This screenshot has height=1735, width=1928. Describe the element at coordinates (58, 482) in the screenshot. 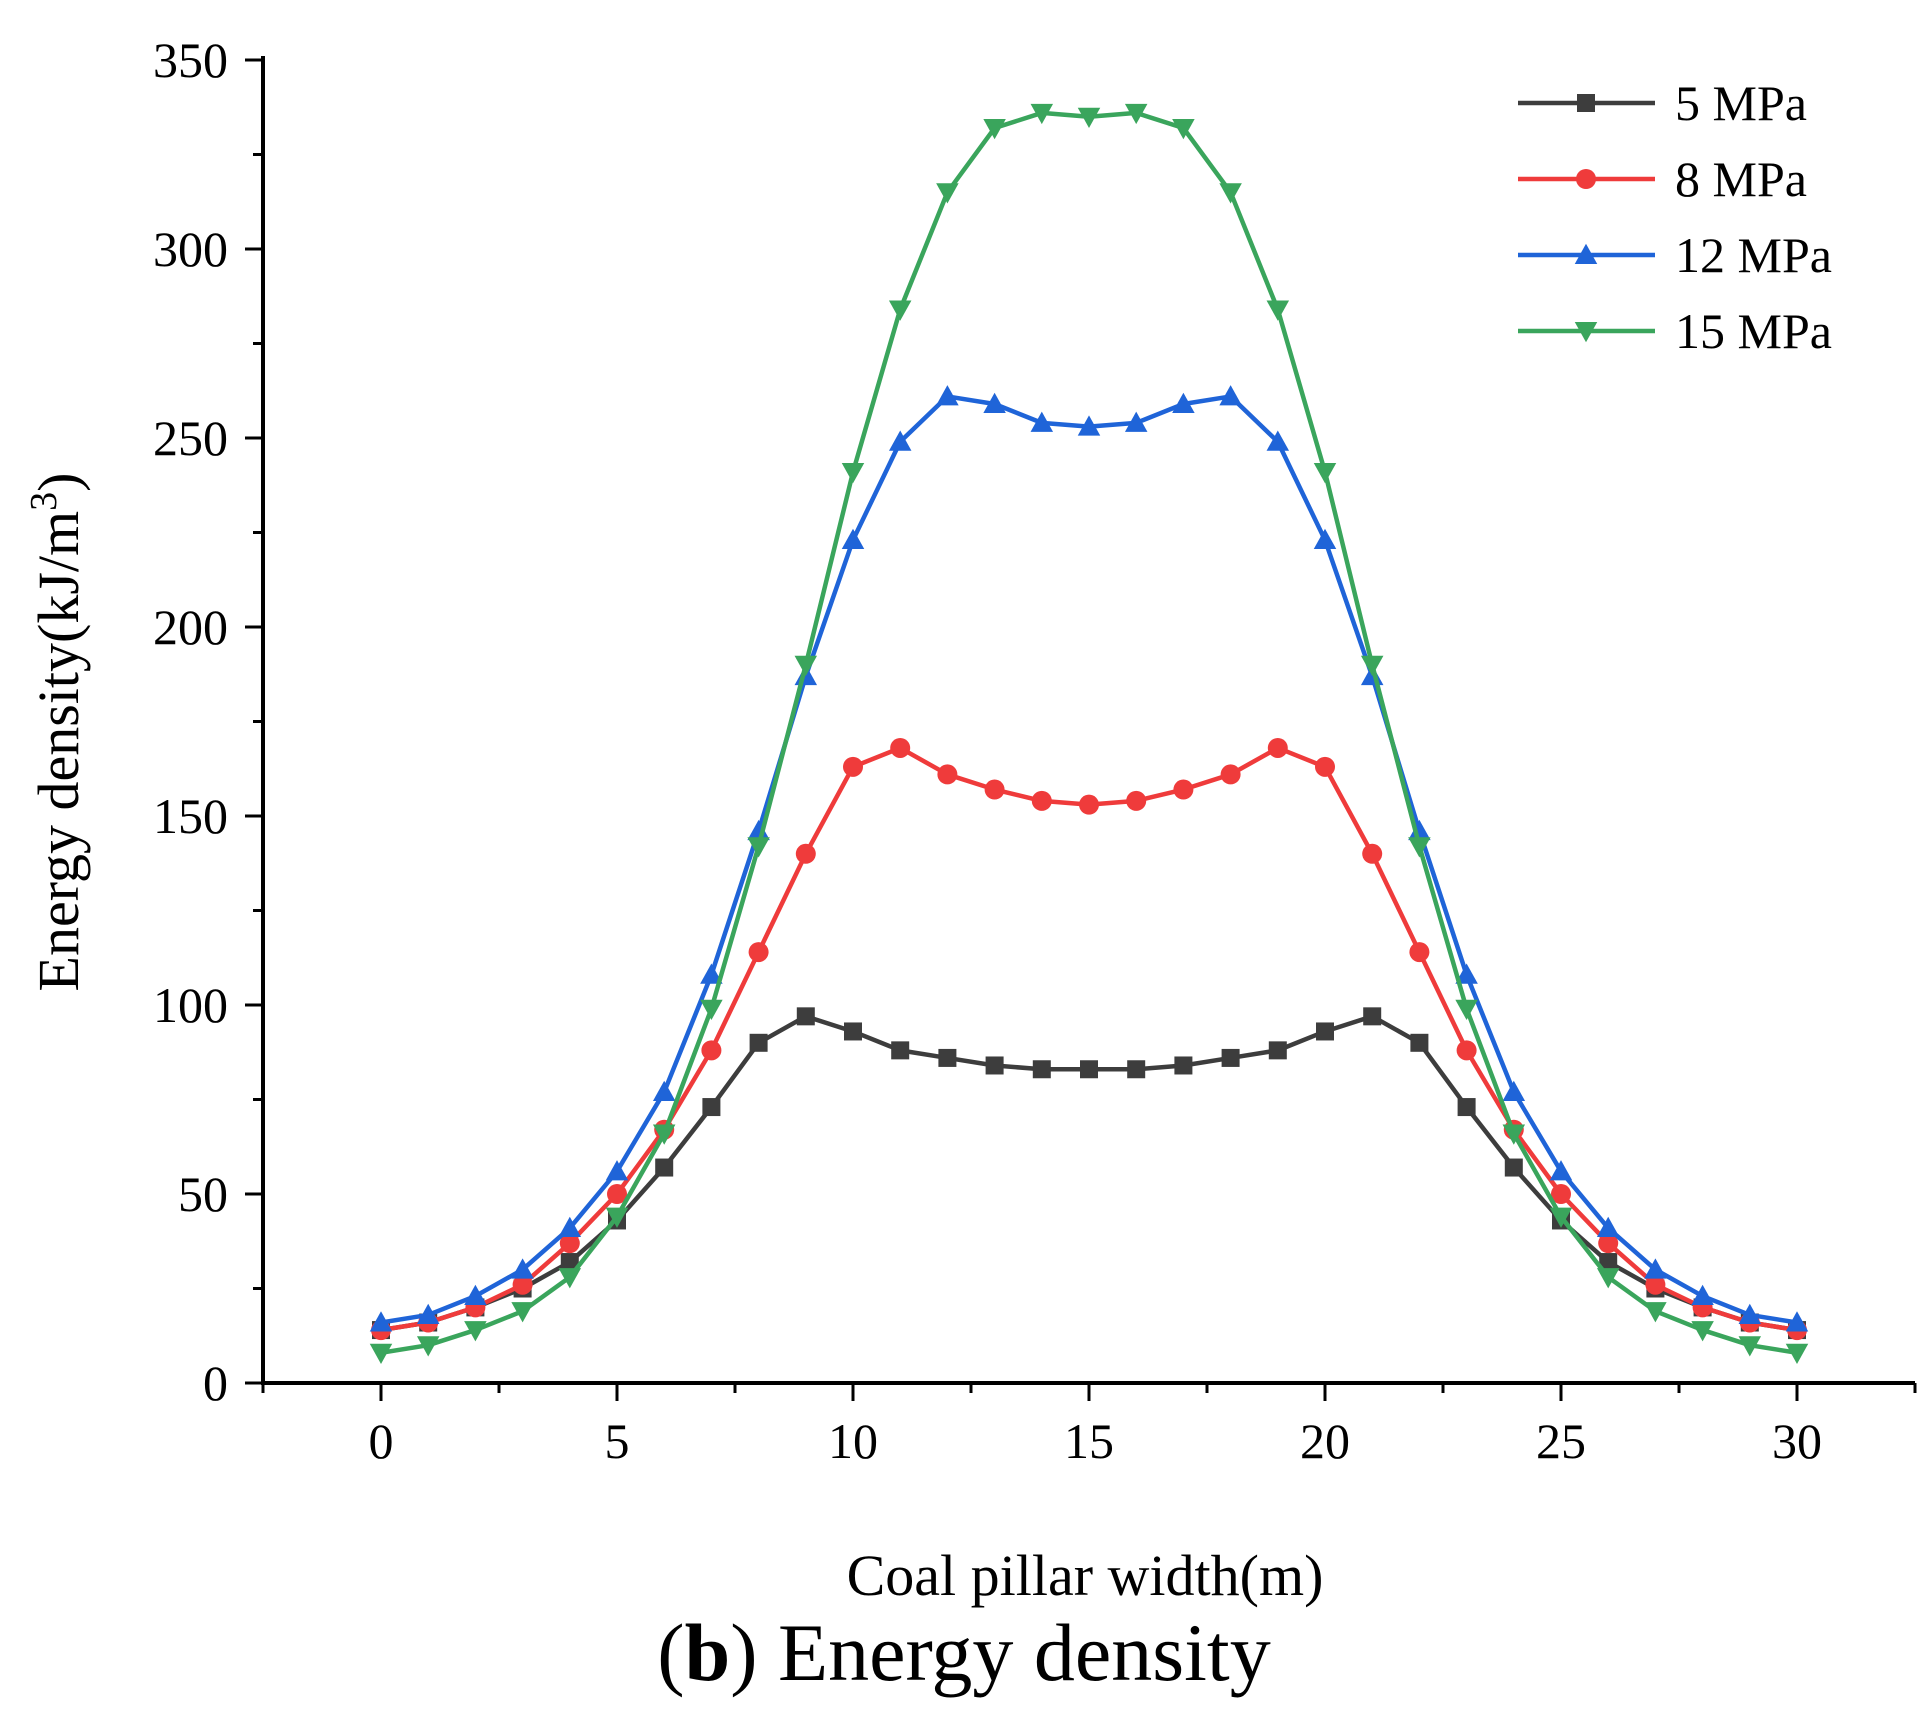

I see `y-axis-title-close: )` at that location.